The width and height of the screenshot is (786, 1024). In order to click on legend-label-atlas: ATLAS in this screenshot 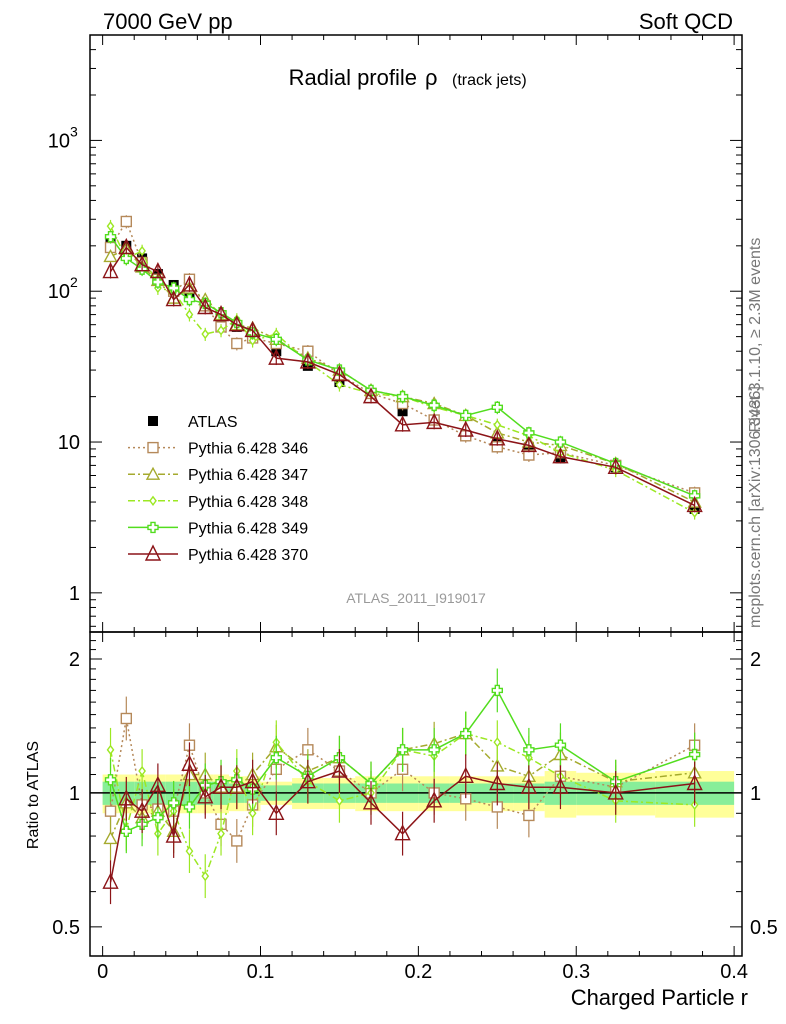, I will do `click(213, 422)`.